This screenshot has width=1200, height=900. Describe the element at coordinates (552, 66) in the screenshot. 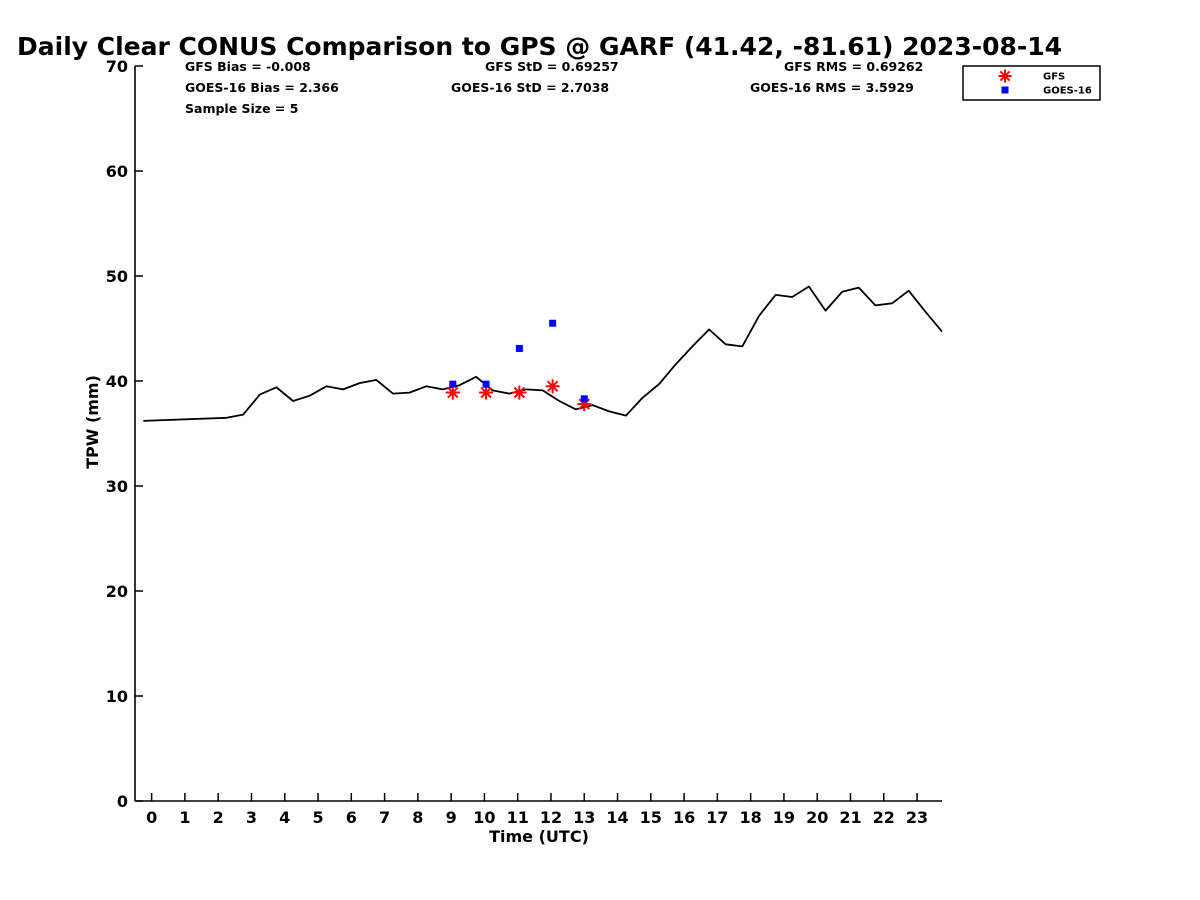

I see `gfs-std-text: GFS StD = 0.69257` at that location.